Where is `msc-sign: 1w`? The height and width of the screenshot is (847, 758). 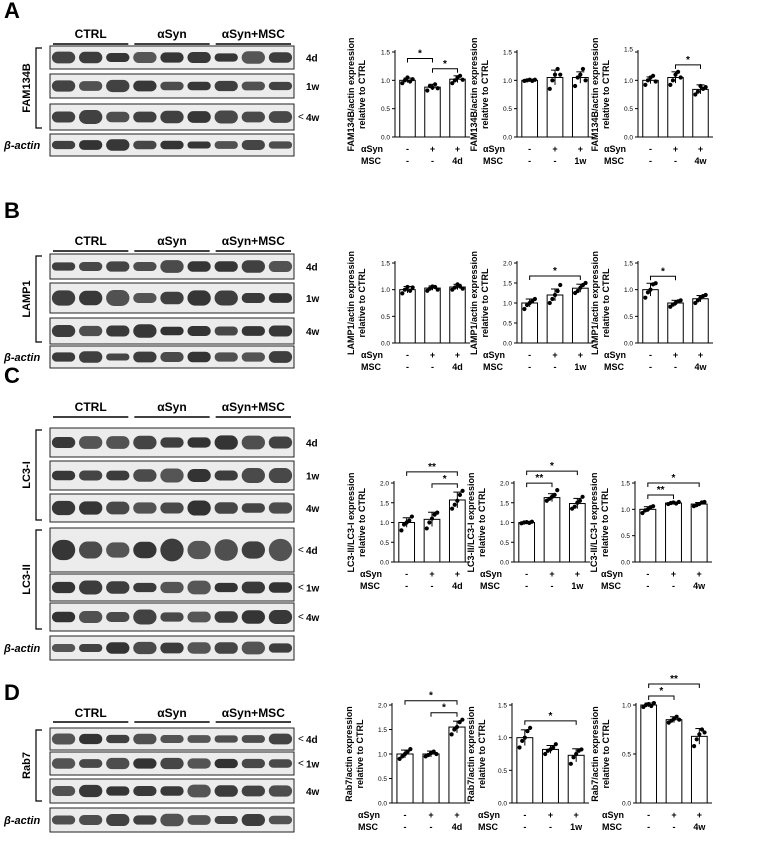 msc-sign: 1w is located at coordinates (580, 367).